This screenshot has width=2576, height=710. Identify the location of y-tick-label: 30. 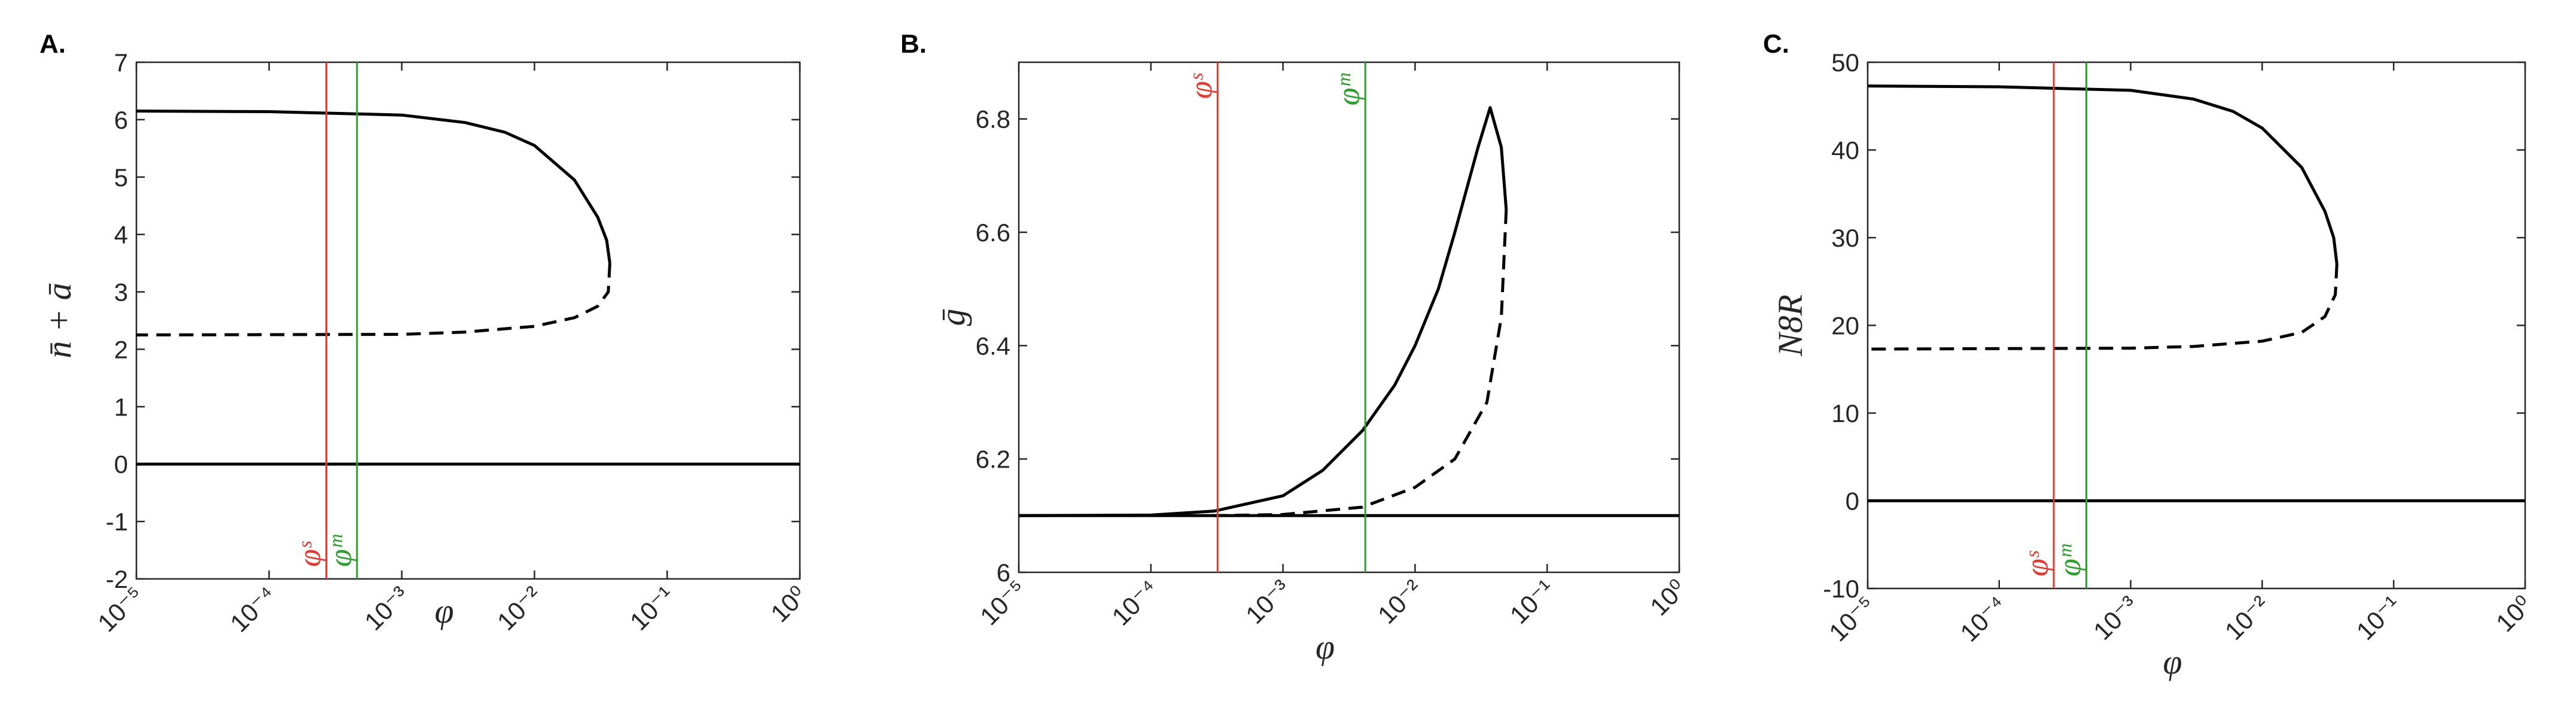
(1845, 238).